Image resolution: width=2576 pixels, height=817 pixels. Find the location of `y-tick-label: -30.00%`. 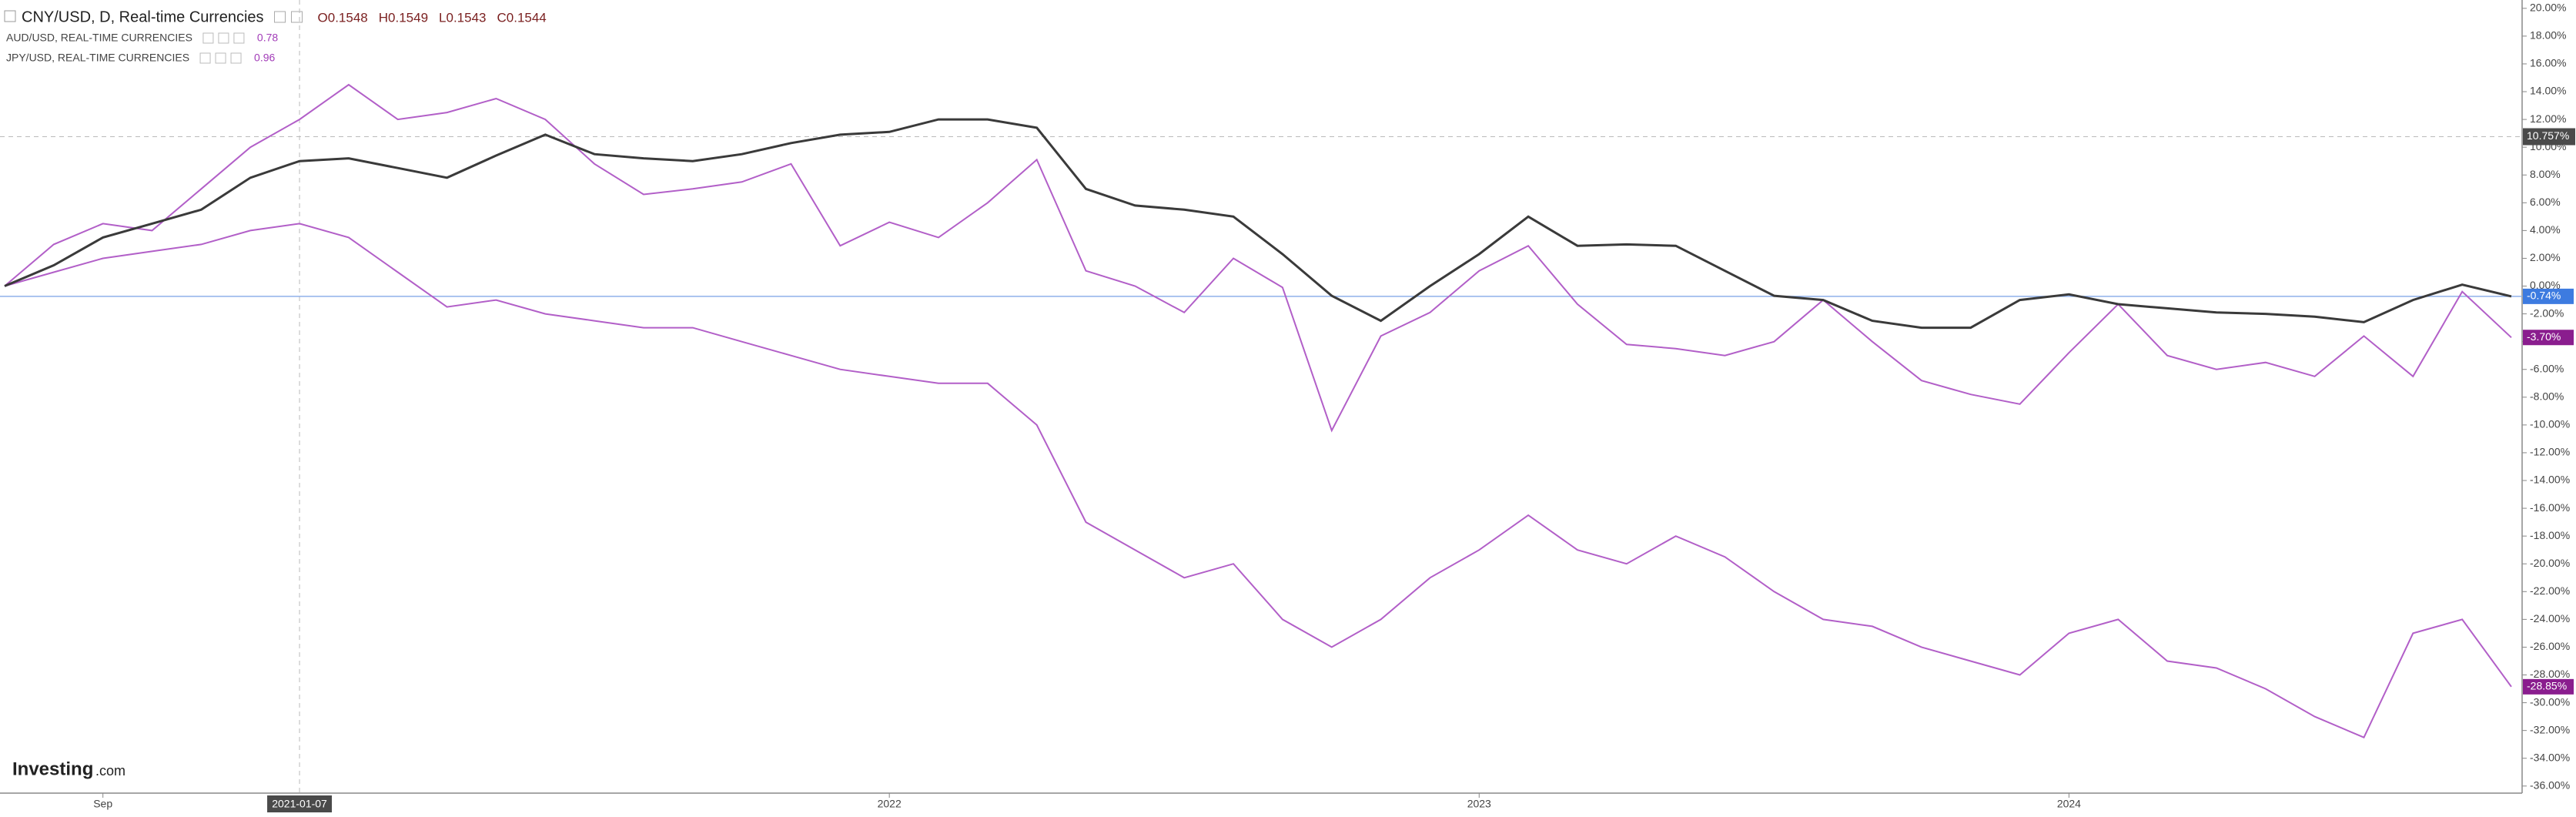

y-tick-label: -30.00% is located at coordinates (2550, 701).